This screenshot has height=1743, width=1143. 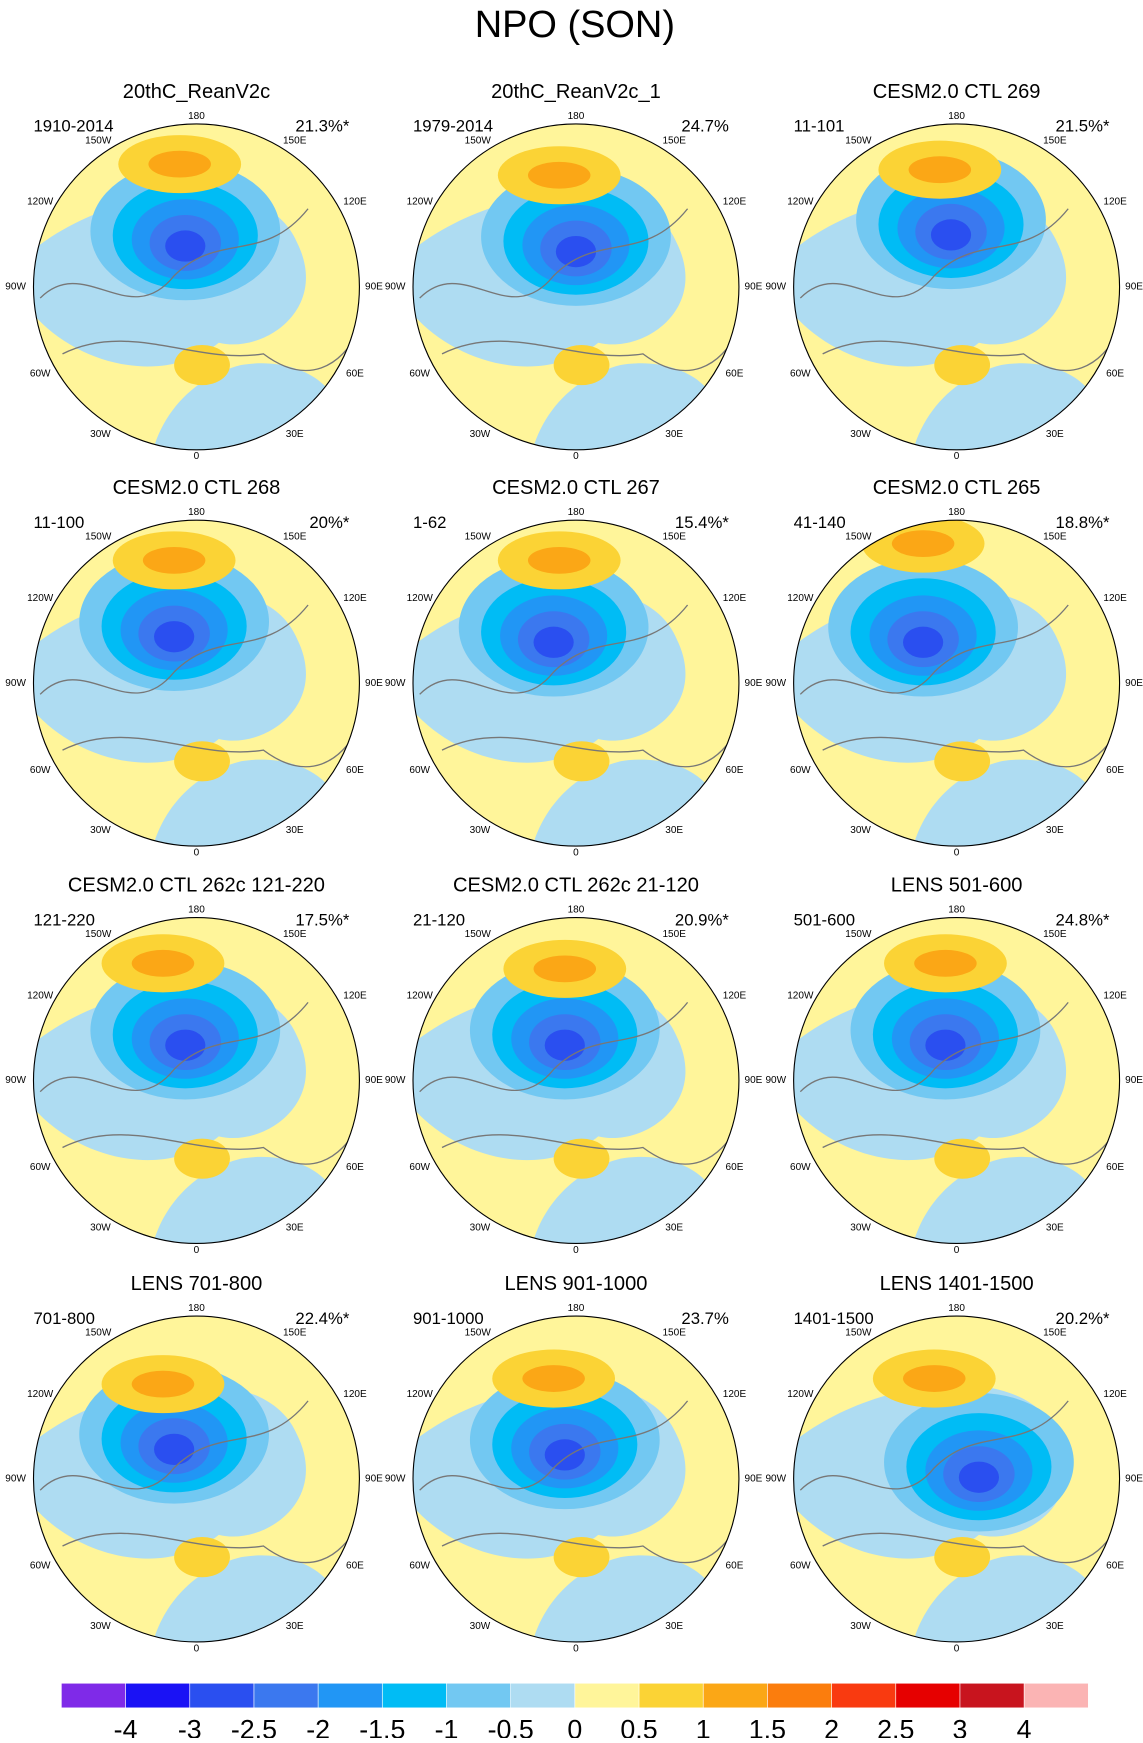 I want to click on colorbar-label: -0.5, so click(x=511, y=1726).